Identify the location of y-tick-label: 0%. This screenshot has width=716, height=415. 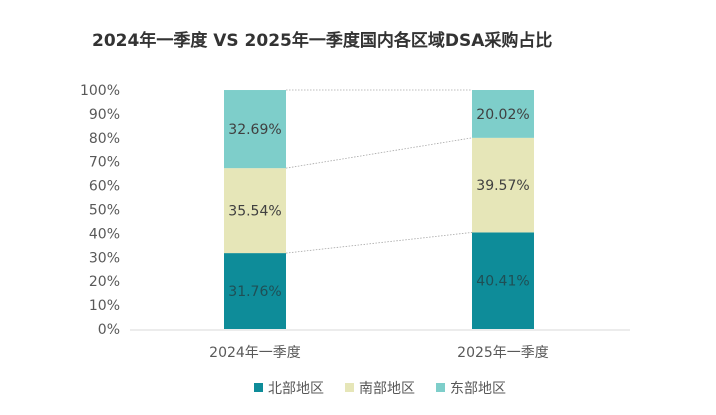
(109, 330).